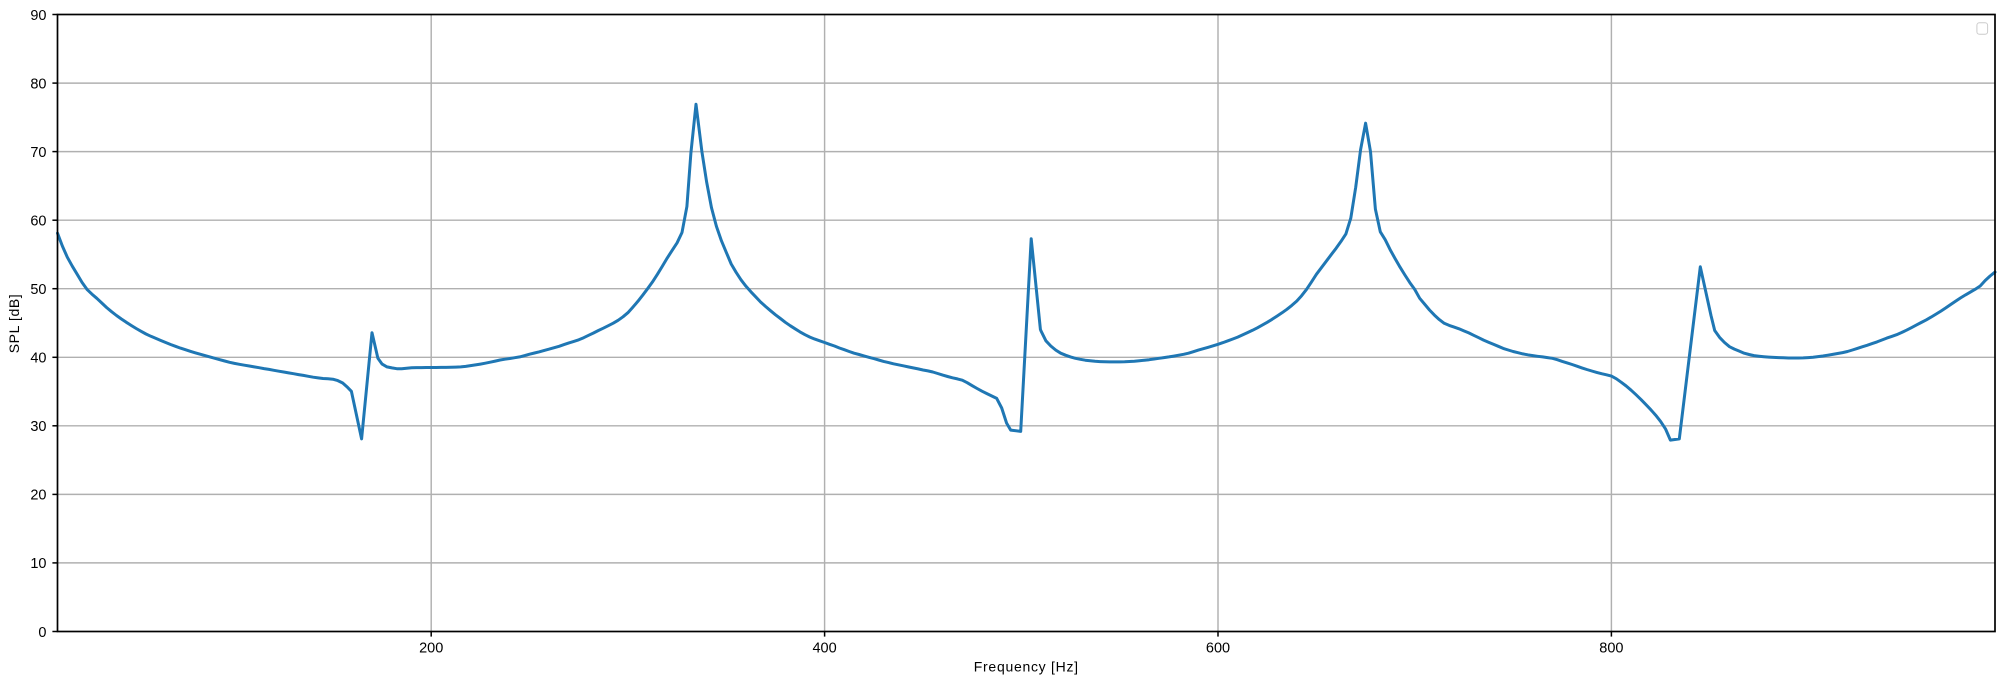 This screenshot has width=2004, height=684. What do you see at coordinates (1026, 667) in the screenshot?
I see `svg-text: Frequency [Hz]` at bounding box center [1026, 667].